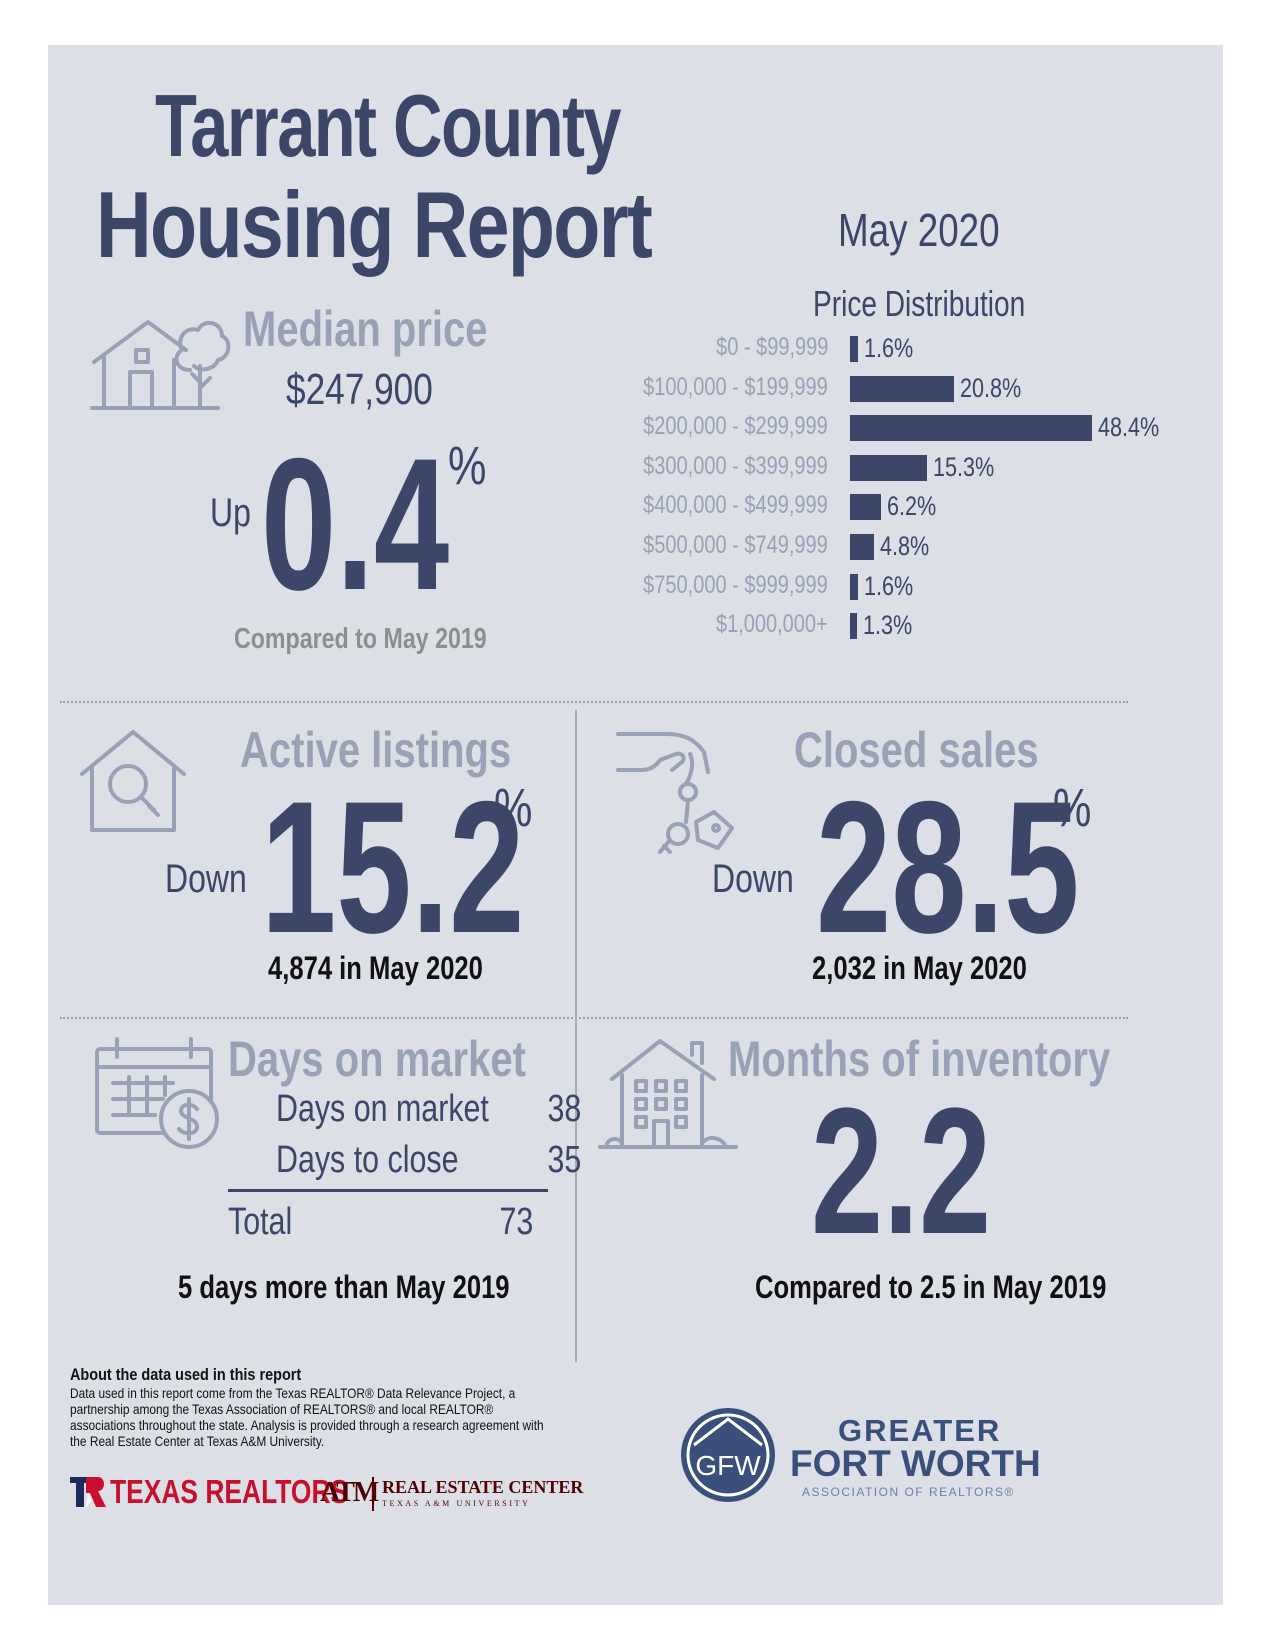 This screenshot has width=1275, height=1650. What do you see at coordinates (916, 750) in the screenshot?
I see `closed-sales-label: Closed sales` at bounding box center [916, 750].